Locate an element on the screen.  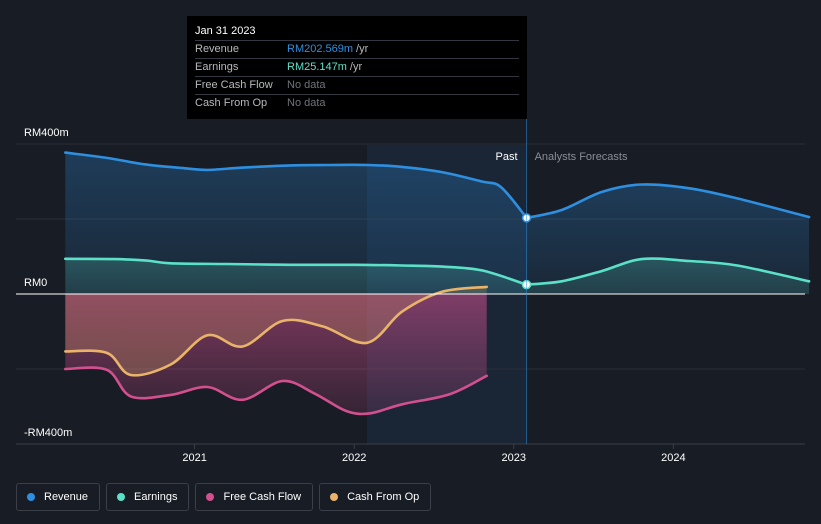
earnings-forecast-area is located at coordinates (668, 276).